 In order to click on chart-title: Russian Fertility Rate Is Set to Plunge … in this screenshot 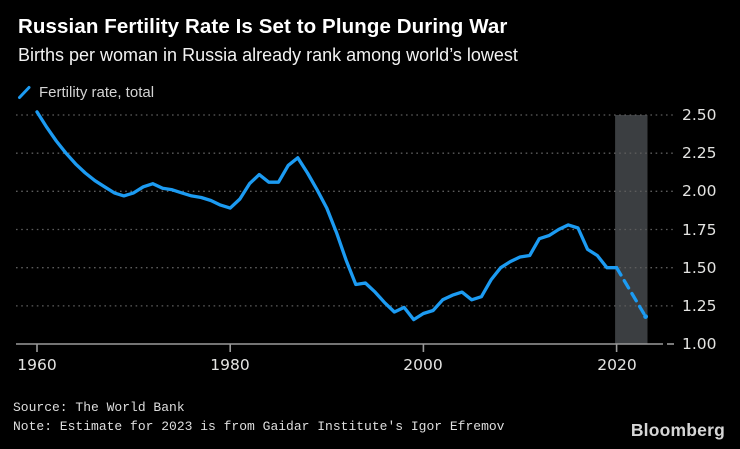, I will do `click(263, 26)`.